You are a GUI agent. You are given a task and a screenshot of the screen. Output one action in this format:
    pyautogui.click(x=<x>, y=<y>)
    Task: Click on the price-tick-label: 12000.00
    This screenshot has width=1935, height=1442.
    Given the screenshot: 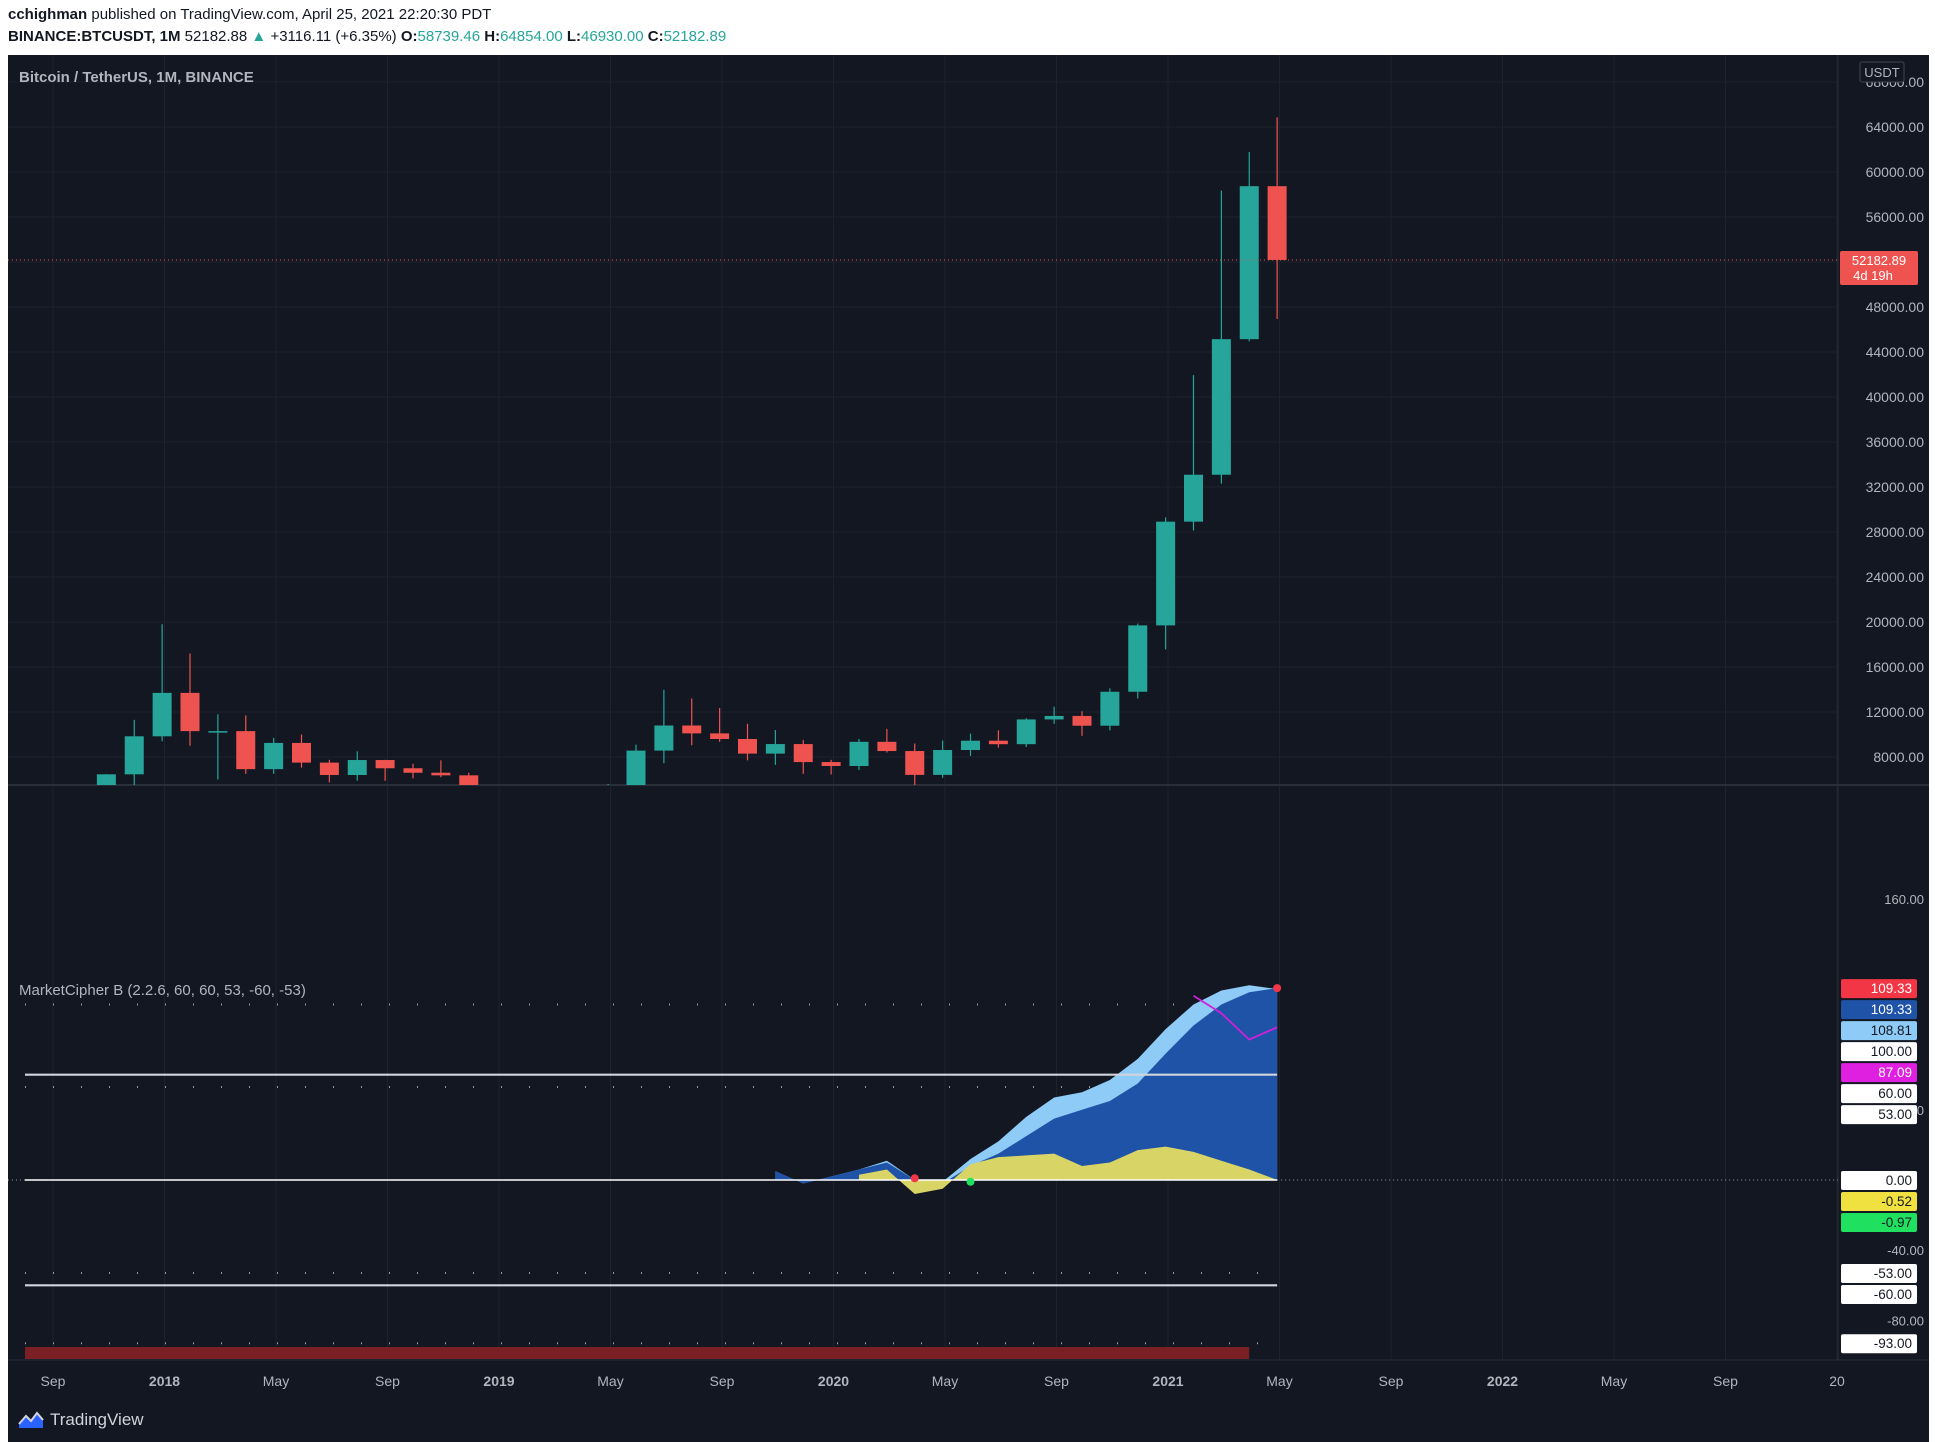 What is the action you would take?
    pyautogui.click(x=1895, y=712)
    